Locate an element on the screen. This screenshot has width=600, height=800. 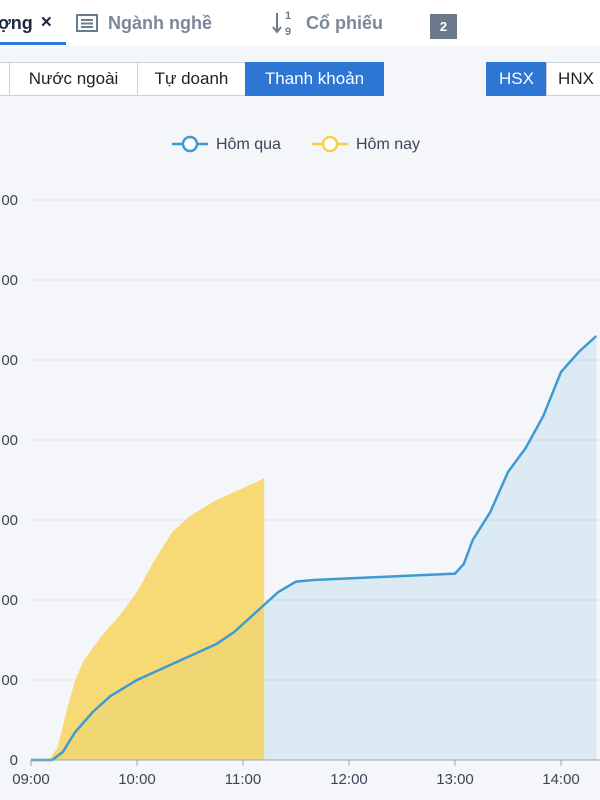
tab-market: ợng × is located at coordinates (26, 23).